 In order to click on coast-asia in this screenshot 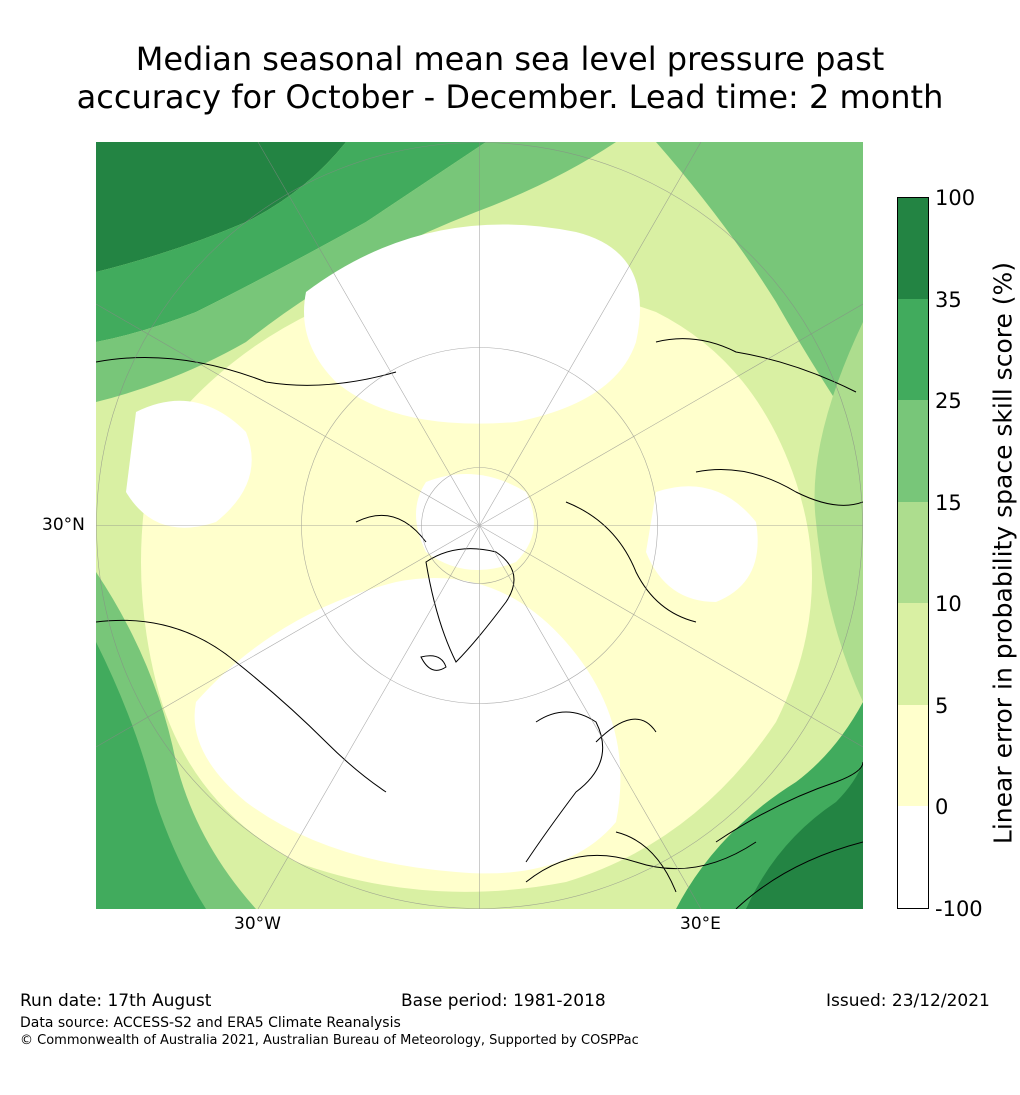, I will do `click(714, 480)`.